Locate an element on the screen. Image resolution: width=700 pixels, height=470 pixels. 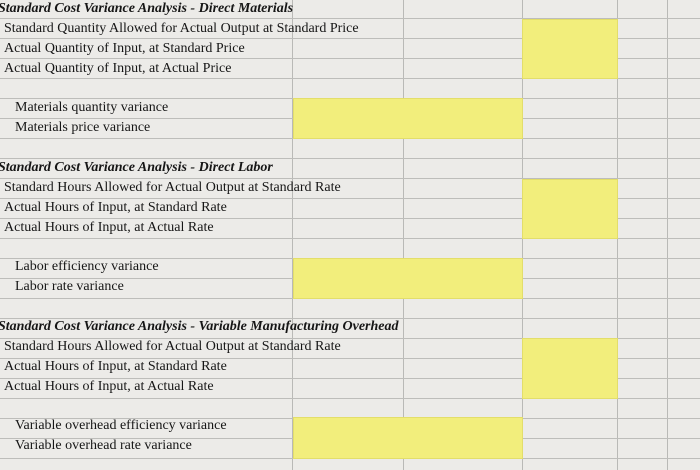
variance-label-labor-rate: Labor rate variance is located at coordinates (69, 286).